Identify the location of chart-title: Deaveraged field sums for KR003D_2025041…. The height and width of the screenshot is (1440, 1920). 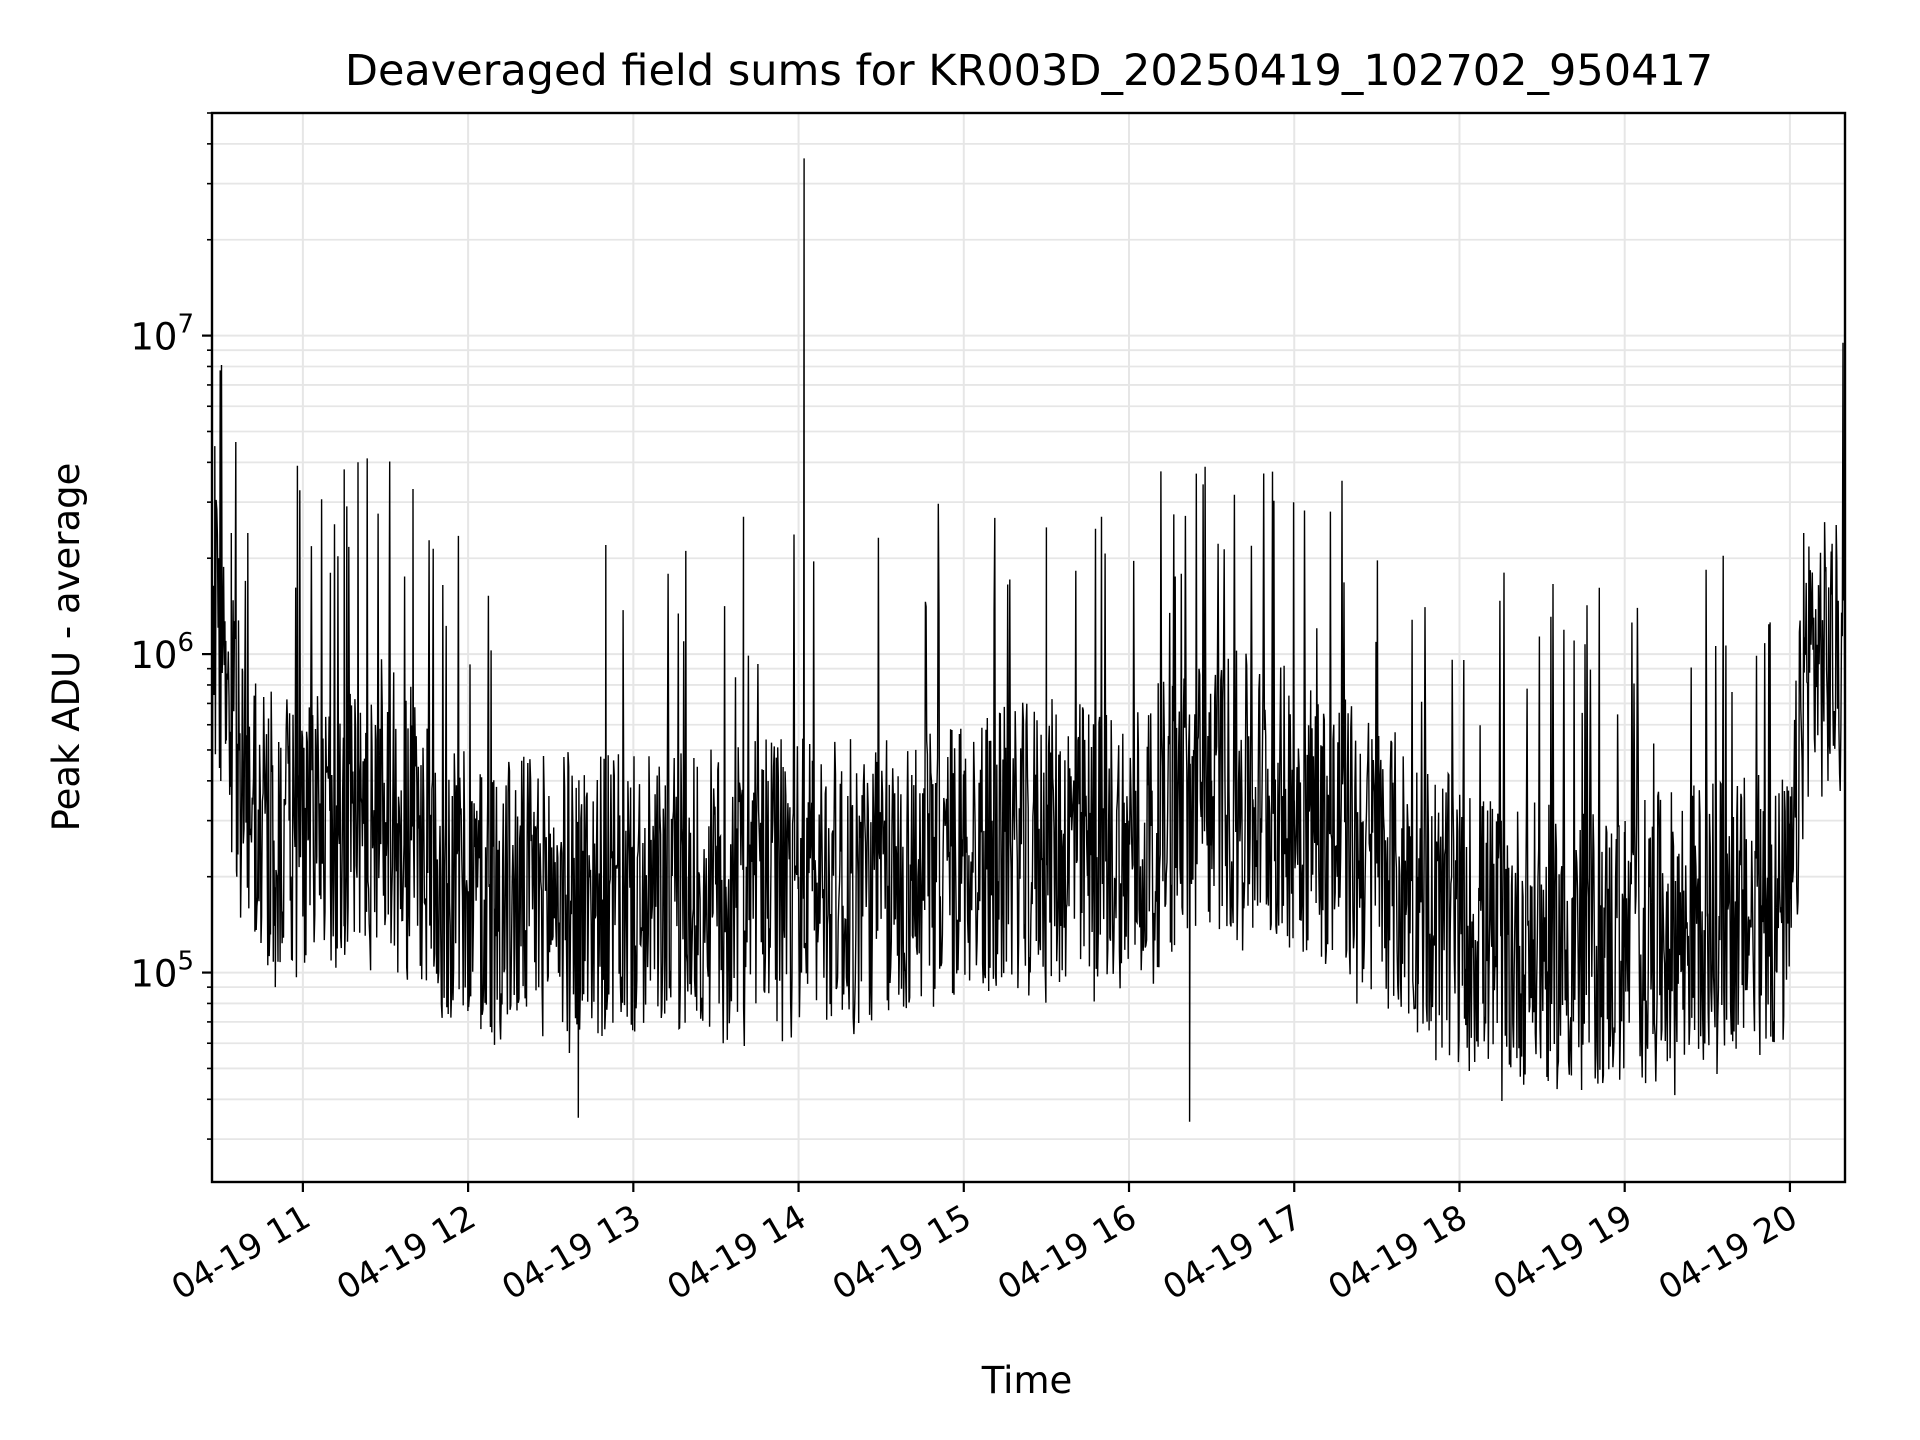
(1029, 71).